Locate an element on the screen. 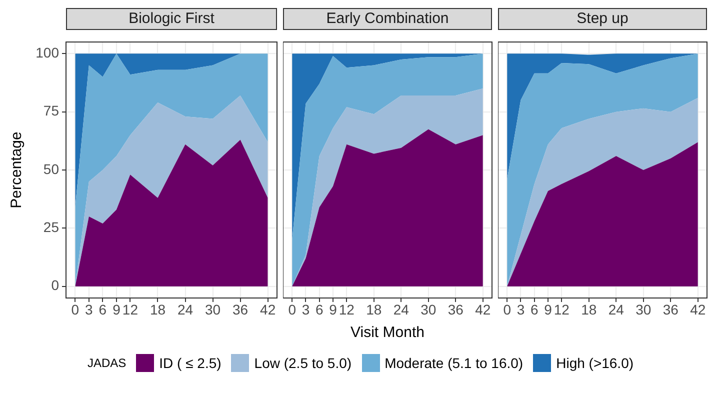  chart-title: Early Combination is located at coordinates (387, 19).